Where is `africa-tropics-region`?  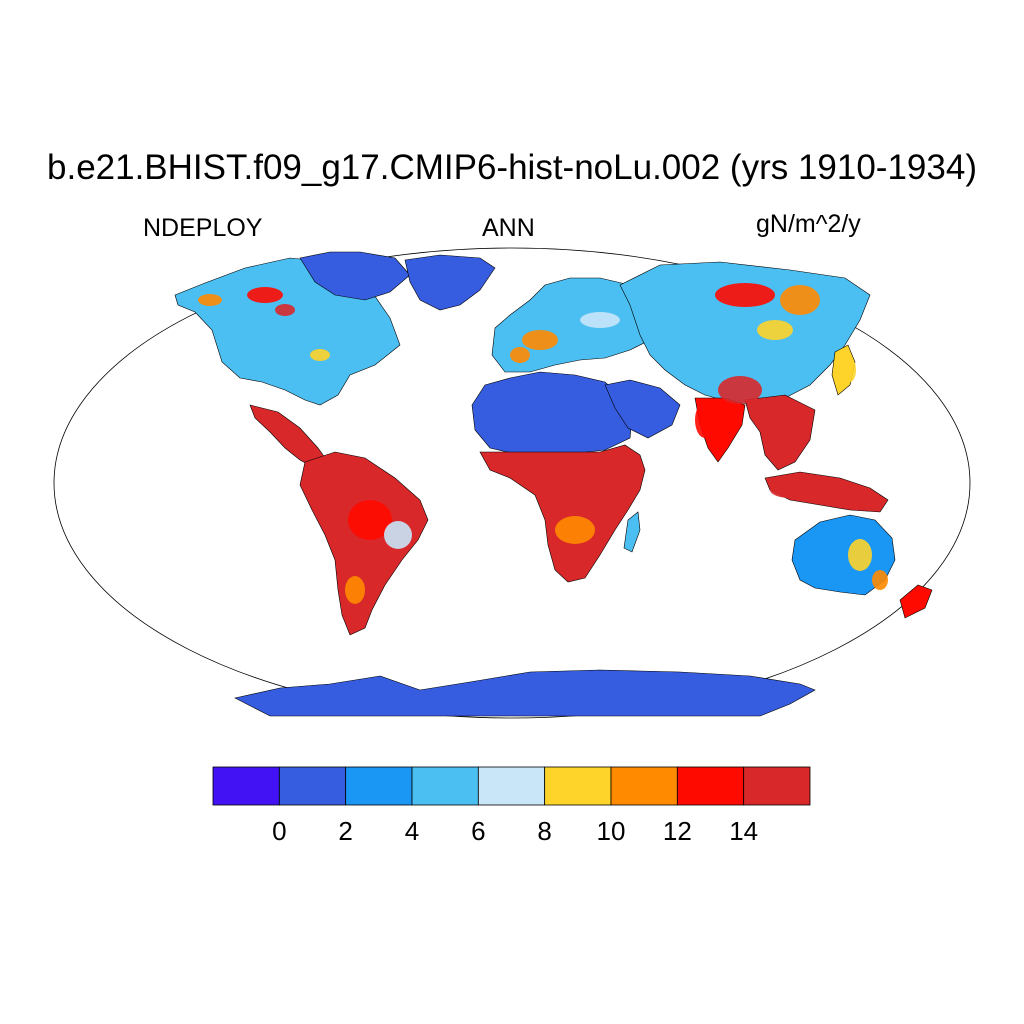
africa-tropics-region is located at coordinates (562, 513).